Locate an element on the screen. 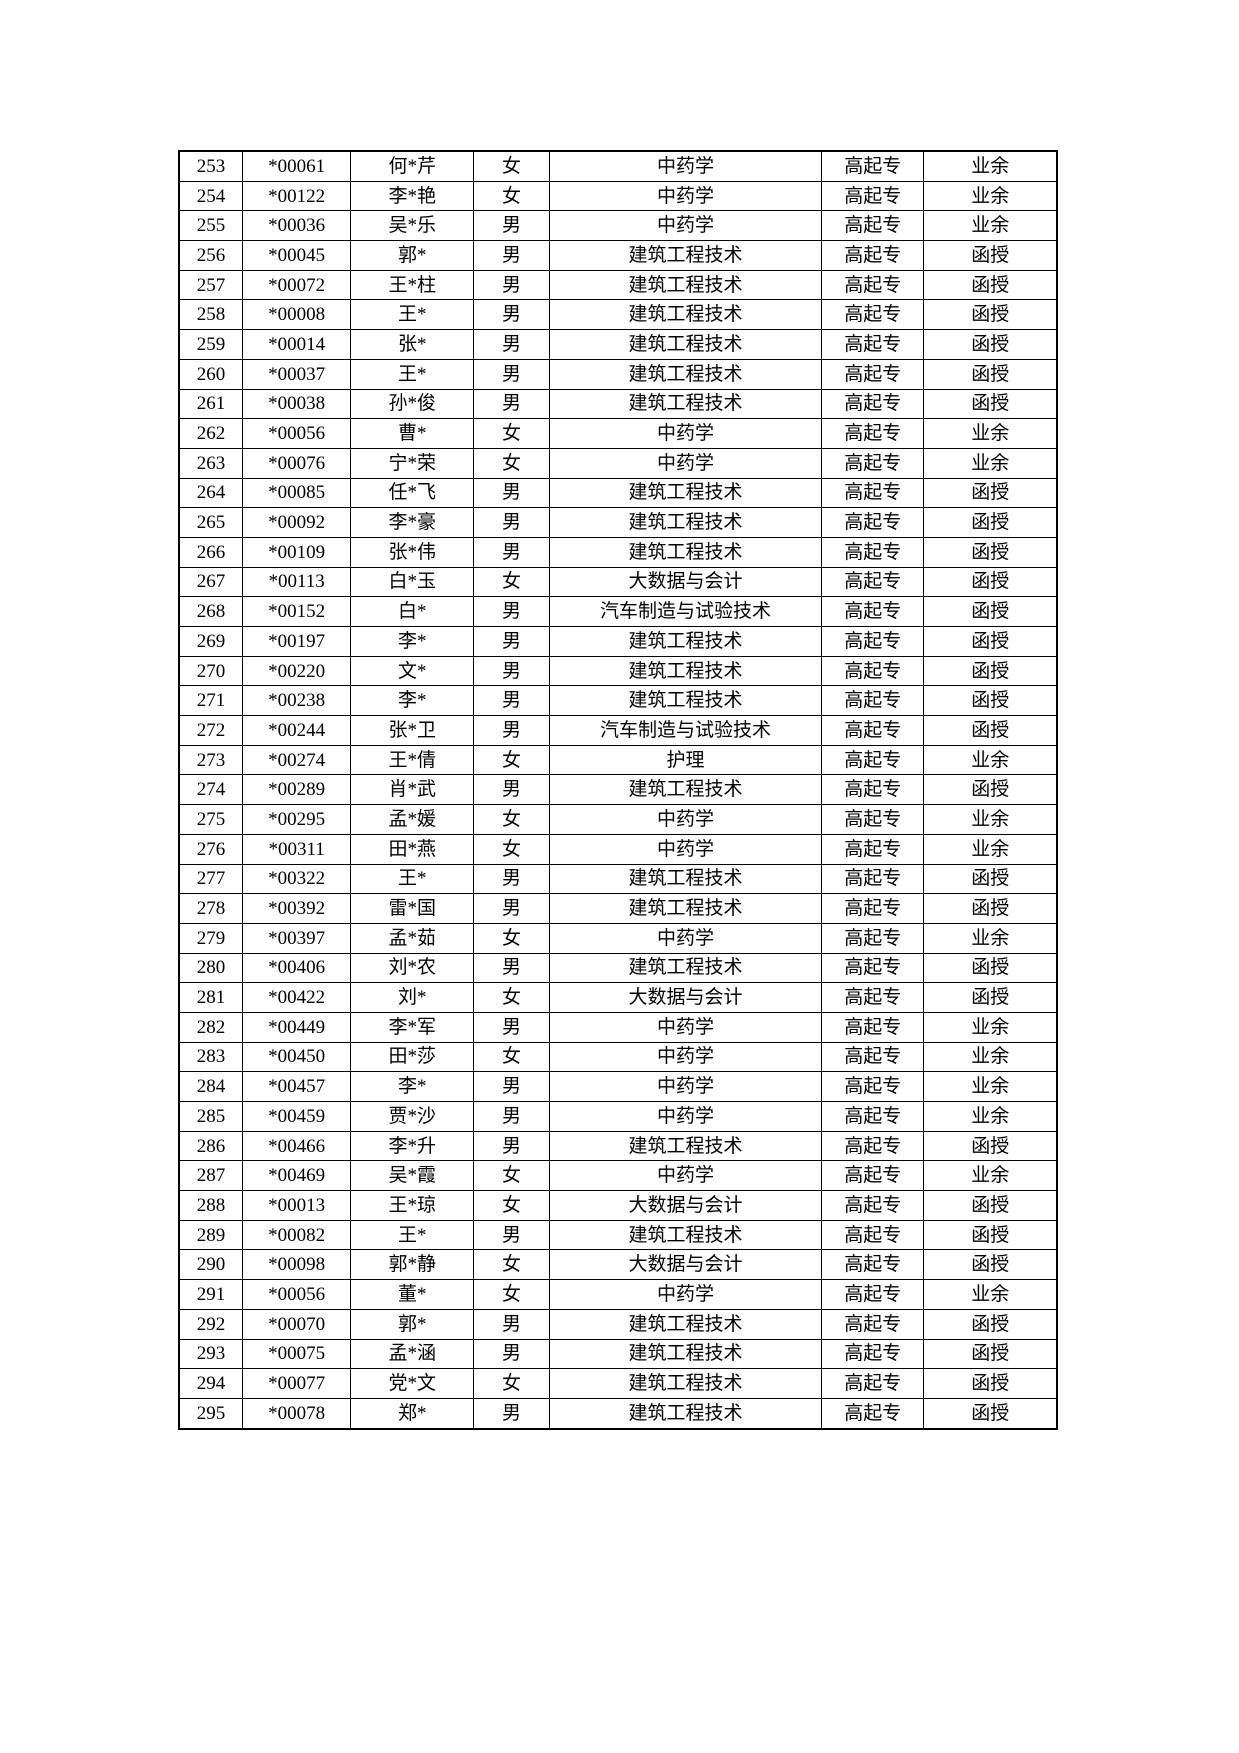 The height and width of the screenshot is (1753, 1239). cell-candidate-id: *00122 is located at coordinates (296, 196).